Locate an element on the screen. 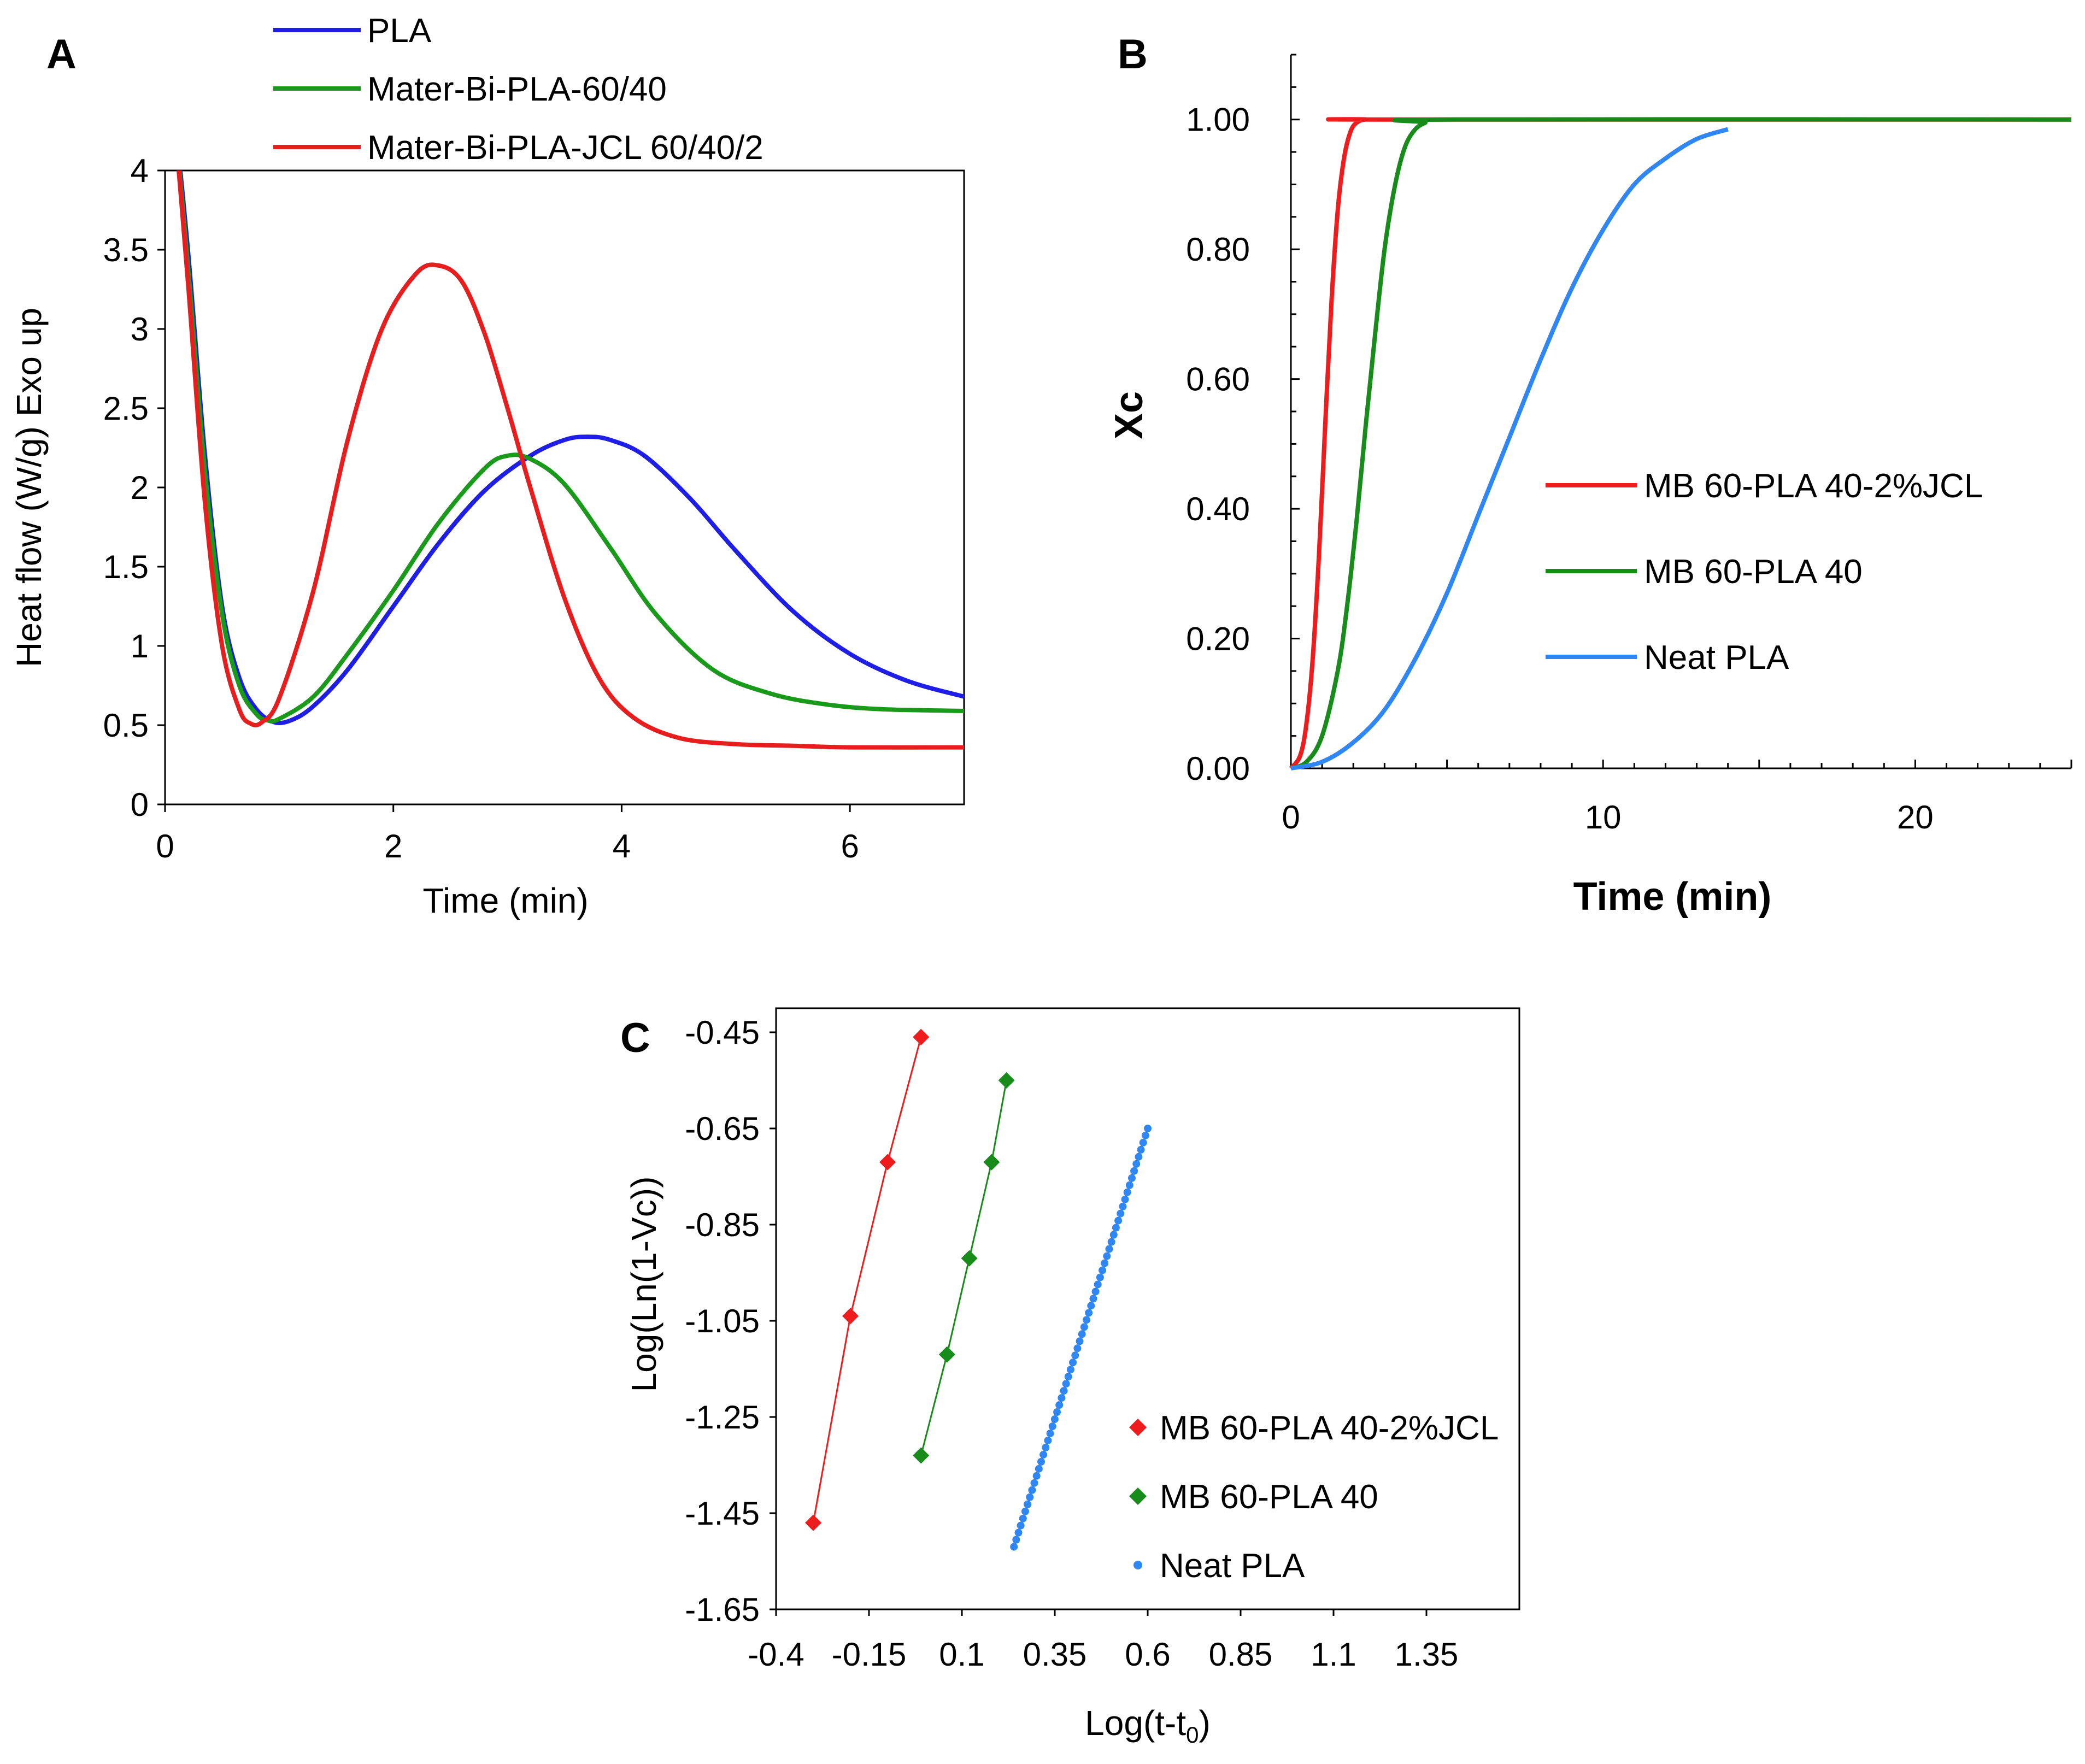 The image size is (2085, 1764). panel-c-ytick-label: -1.45 is located at coordinates (722, 1513).